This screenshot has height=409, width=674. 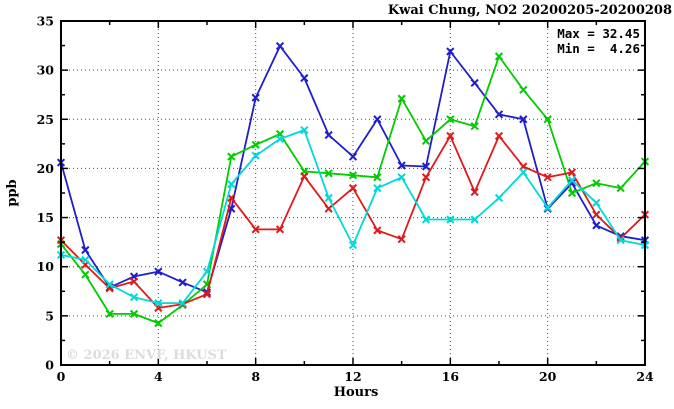 I want to click on series-red-point-h18, so click(x=499, y=136).